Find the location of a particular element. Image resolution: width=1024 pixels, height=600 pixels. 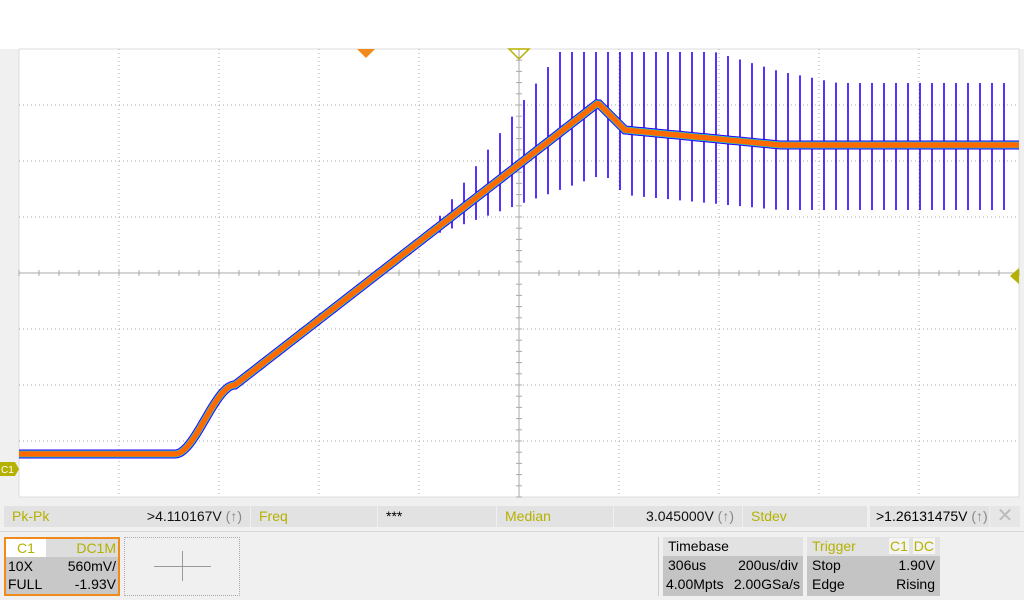

meas-value-freq: *** is located at coordinates (437, 516).